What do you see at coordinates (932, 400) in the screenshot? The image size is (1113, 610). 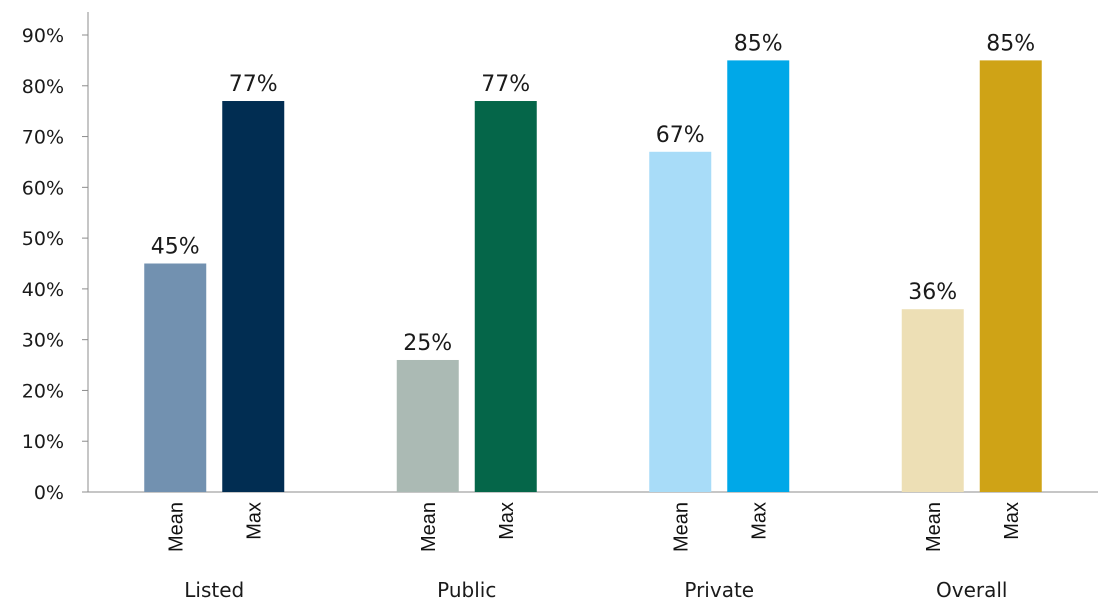 I see `bar-overall-mean` at bounding box center [932, 400].